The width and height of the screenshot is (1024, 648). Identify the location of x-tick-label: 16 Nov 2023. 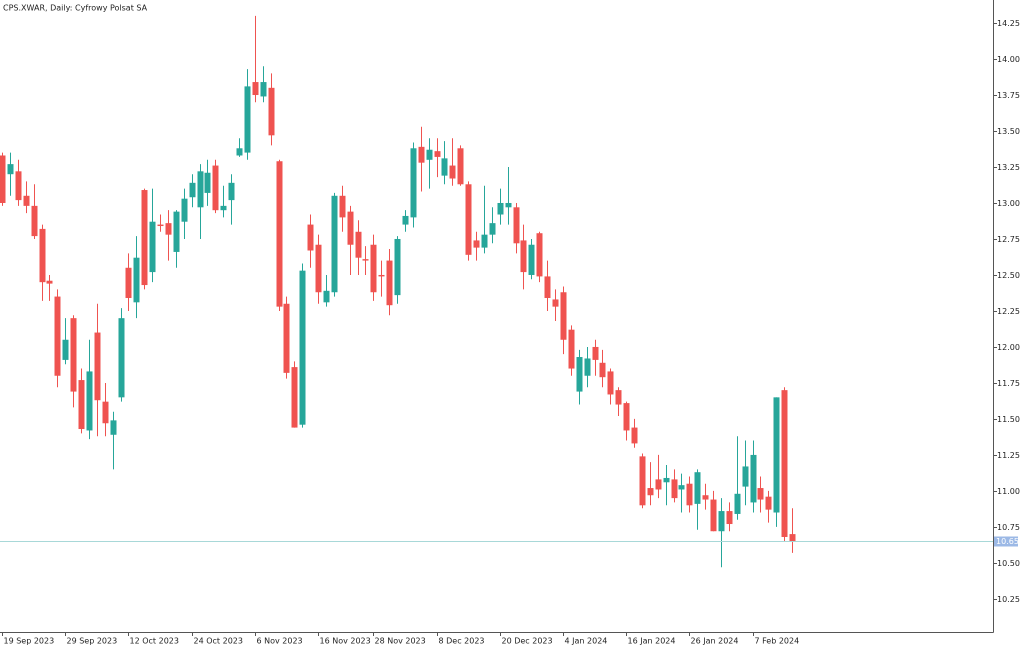
(345, 641).